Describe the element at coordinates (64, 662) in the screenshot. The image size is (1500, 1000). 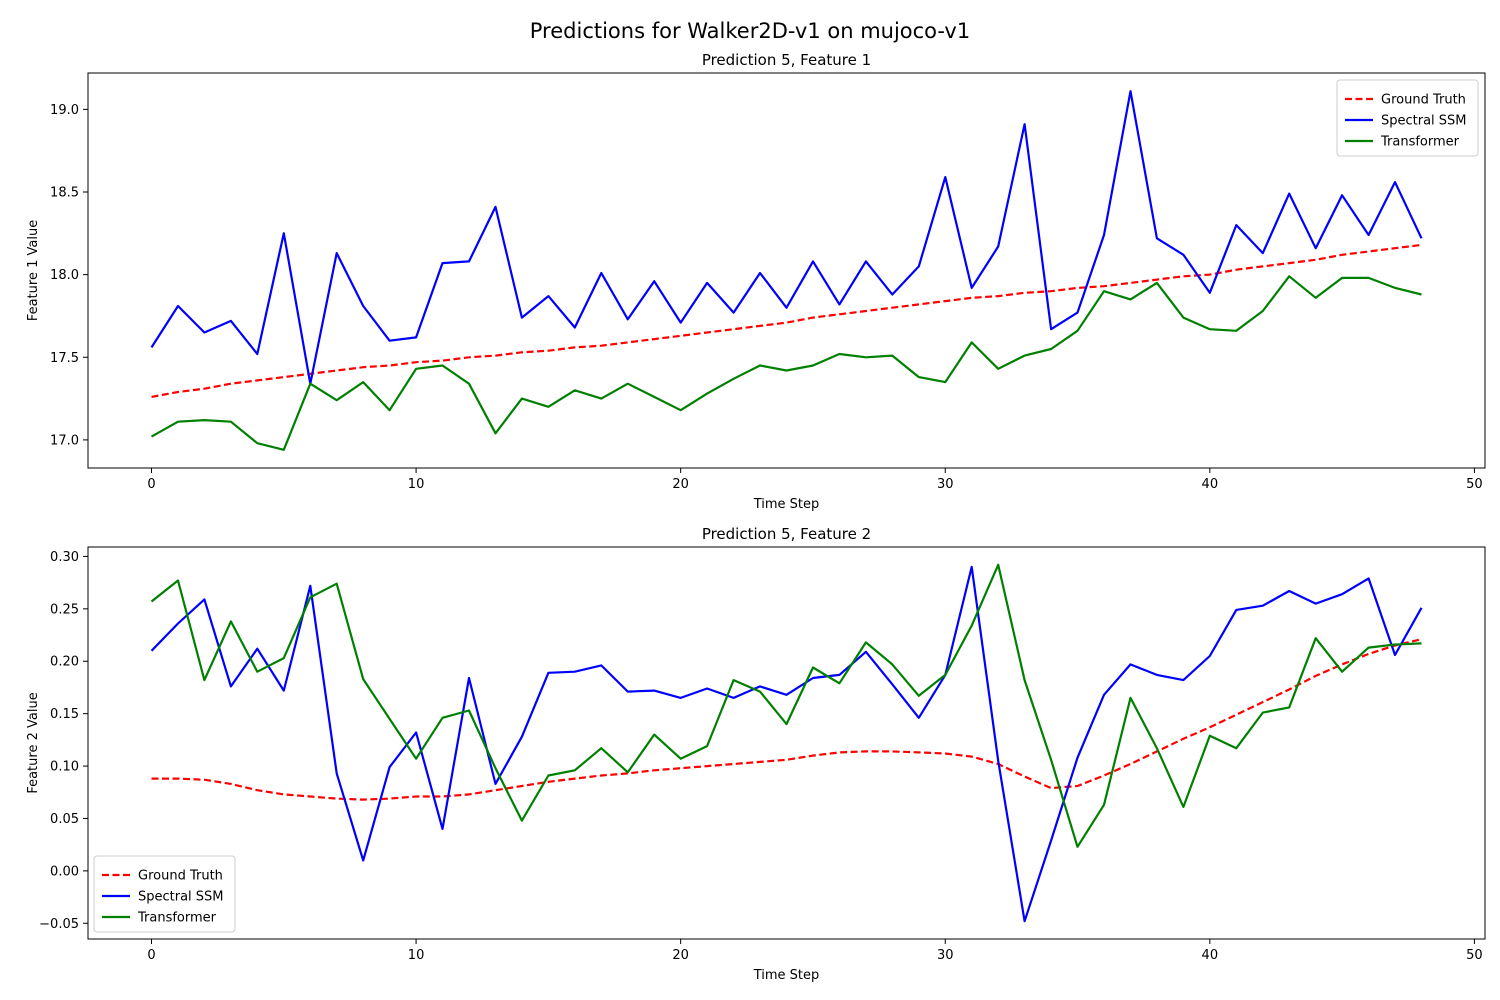
I see `y-tick-label: 0.20` at that location.